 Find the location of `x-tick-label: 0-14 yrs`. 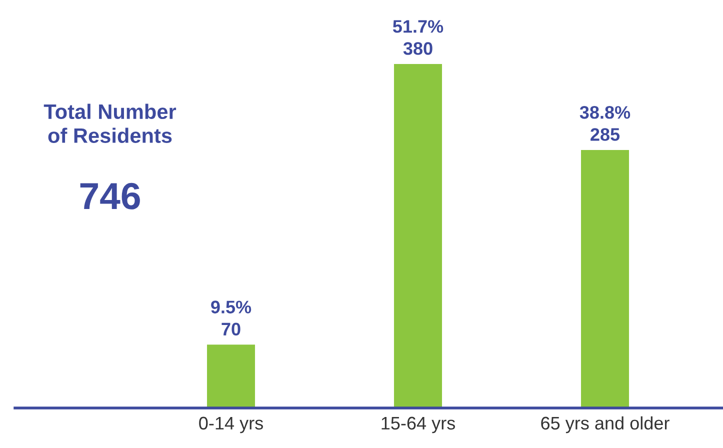

x-tick-label: 0-14 yrs is located at coordinates (231, 425).